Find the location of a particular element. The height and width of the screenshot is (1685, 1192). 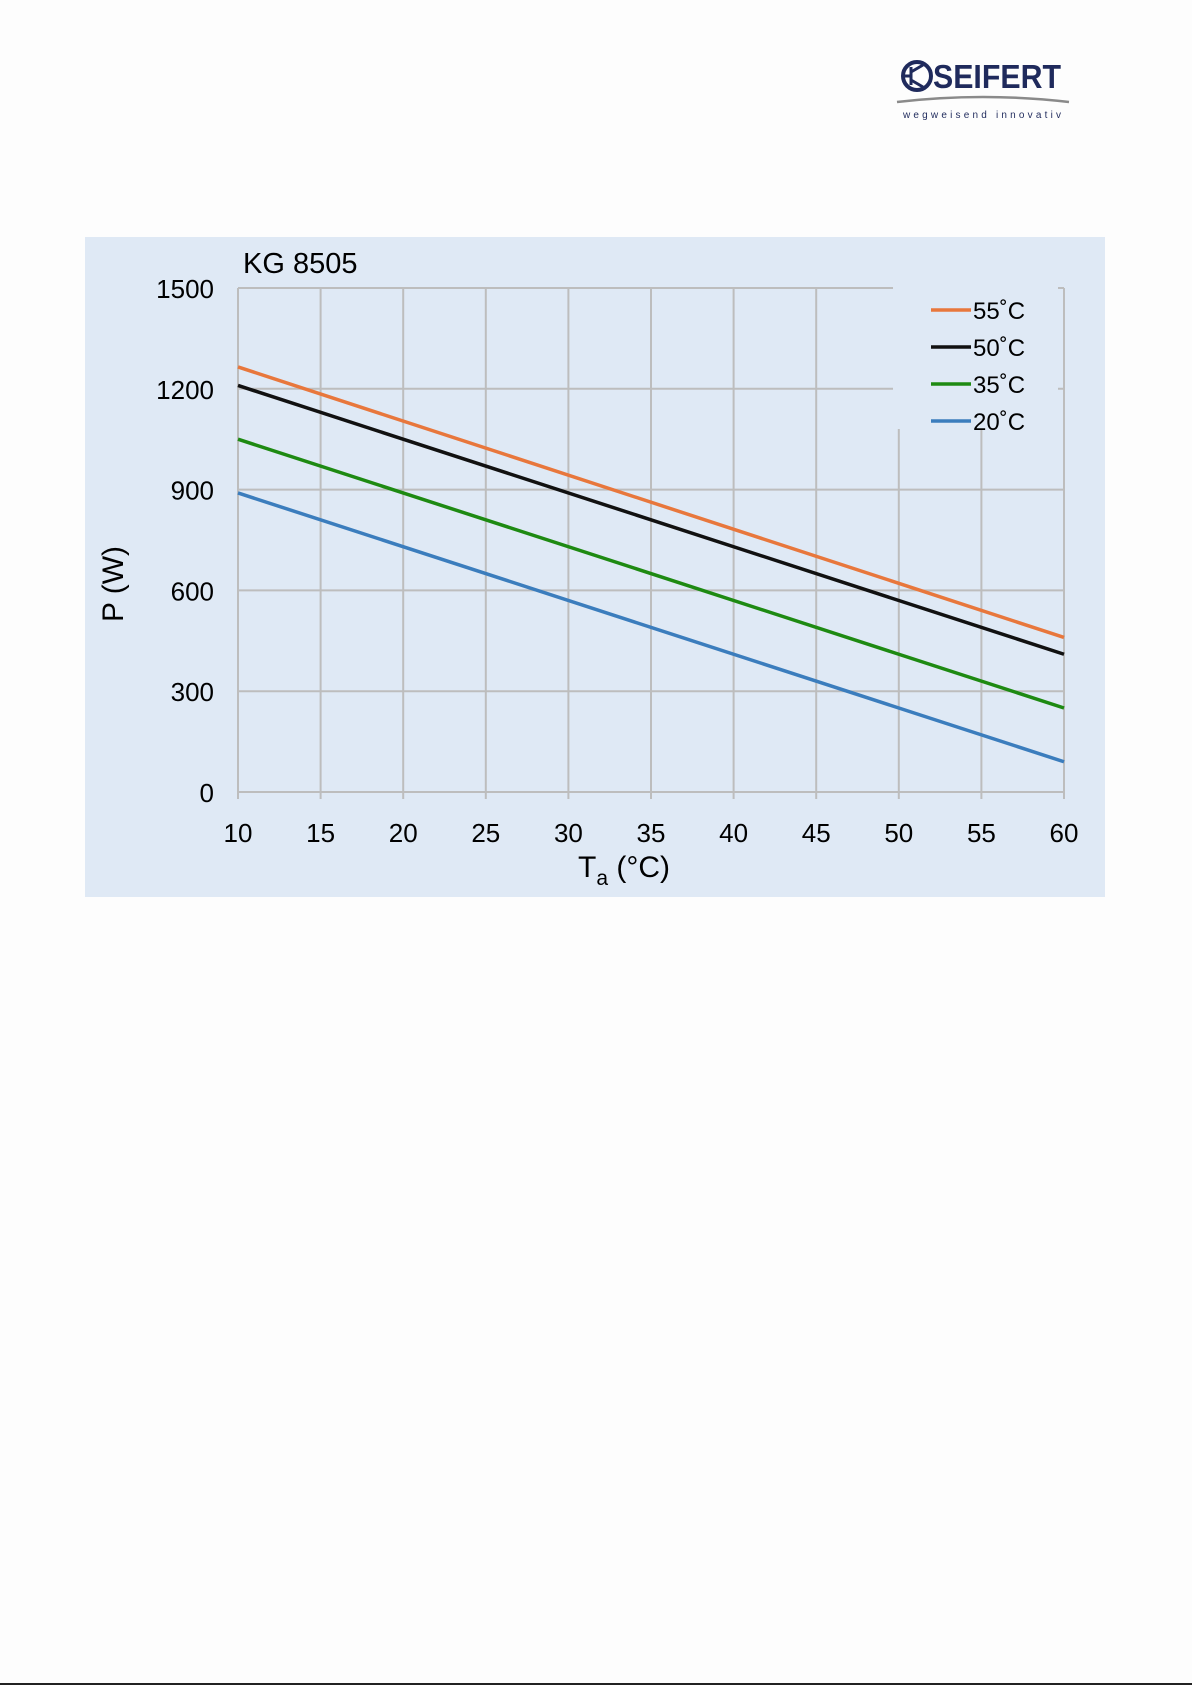

x-tick-label: 20 is located at coordinates (403, 833).